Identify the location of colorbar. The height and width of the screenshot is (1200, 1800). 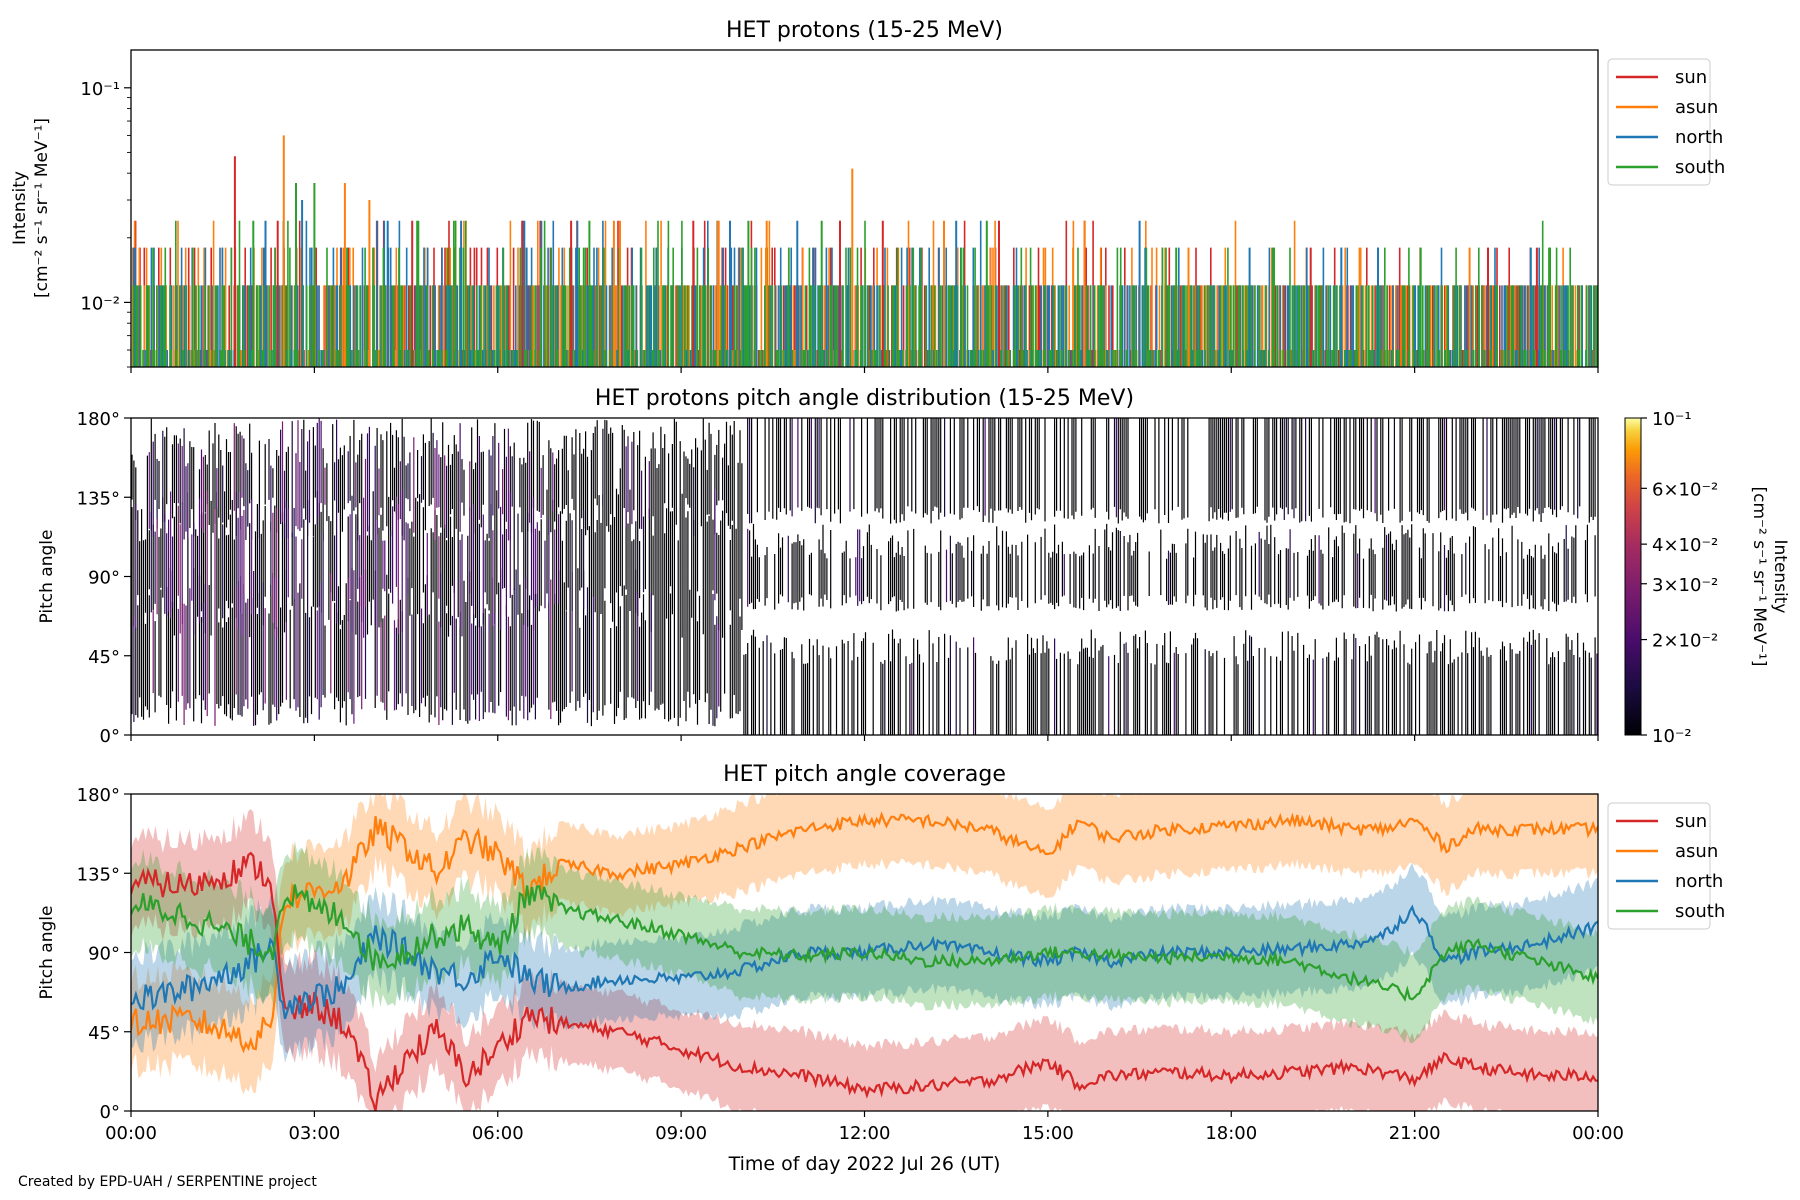
(1633, 576).